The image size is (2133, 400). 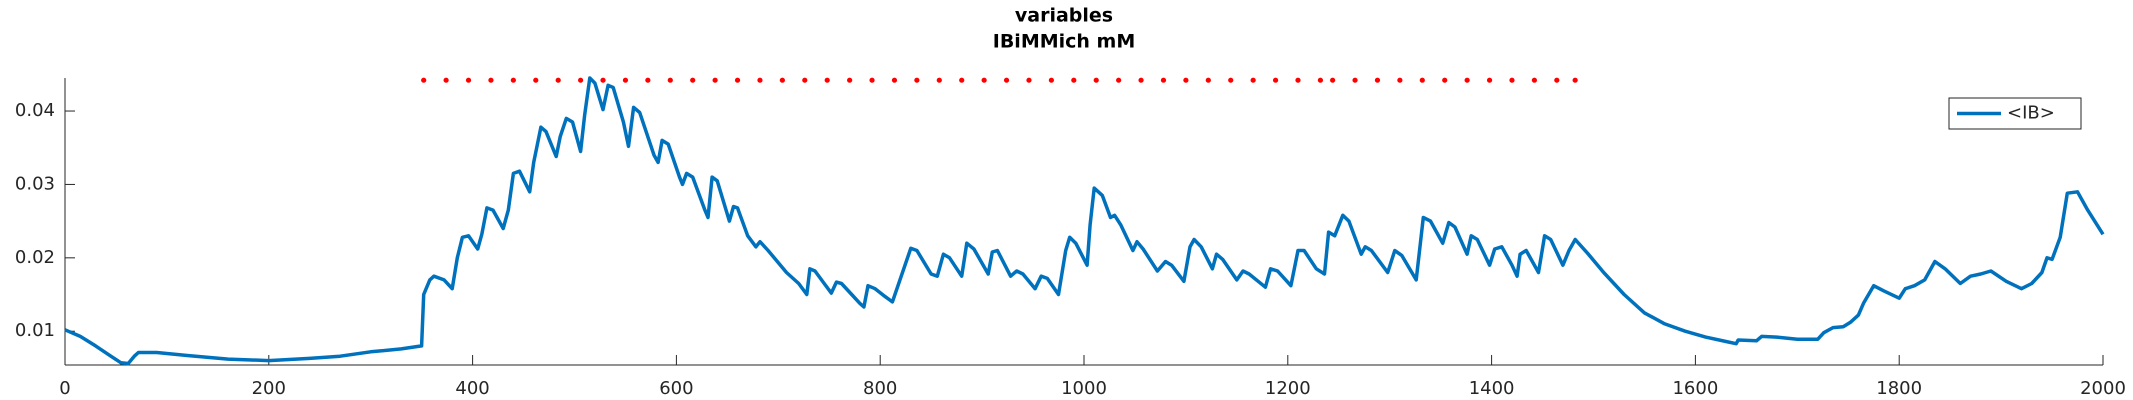 What do you see at coordinates (1695, 388) in the screenshot?
I see `x-tick-label: 1600` at bounding box center [1695, 388].